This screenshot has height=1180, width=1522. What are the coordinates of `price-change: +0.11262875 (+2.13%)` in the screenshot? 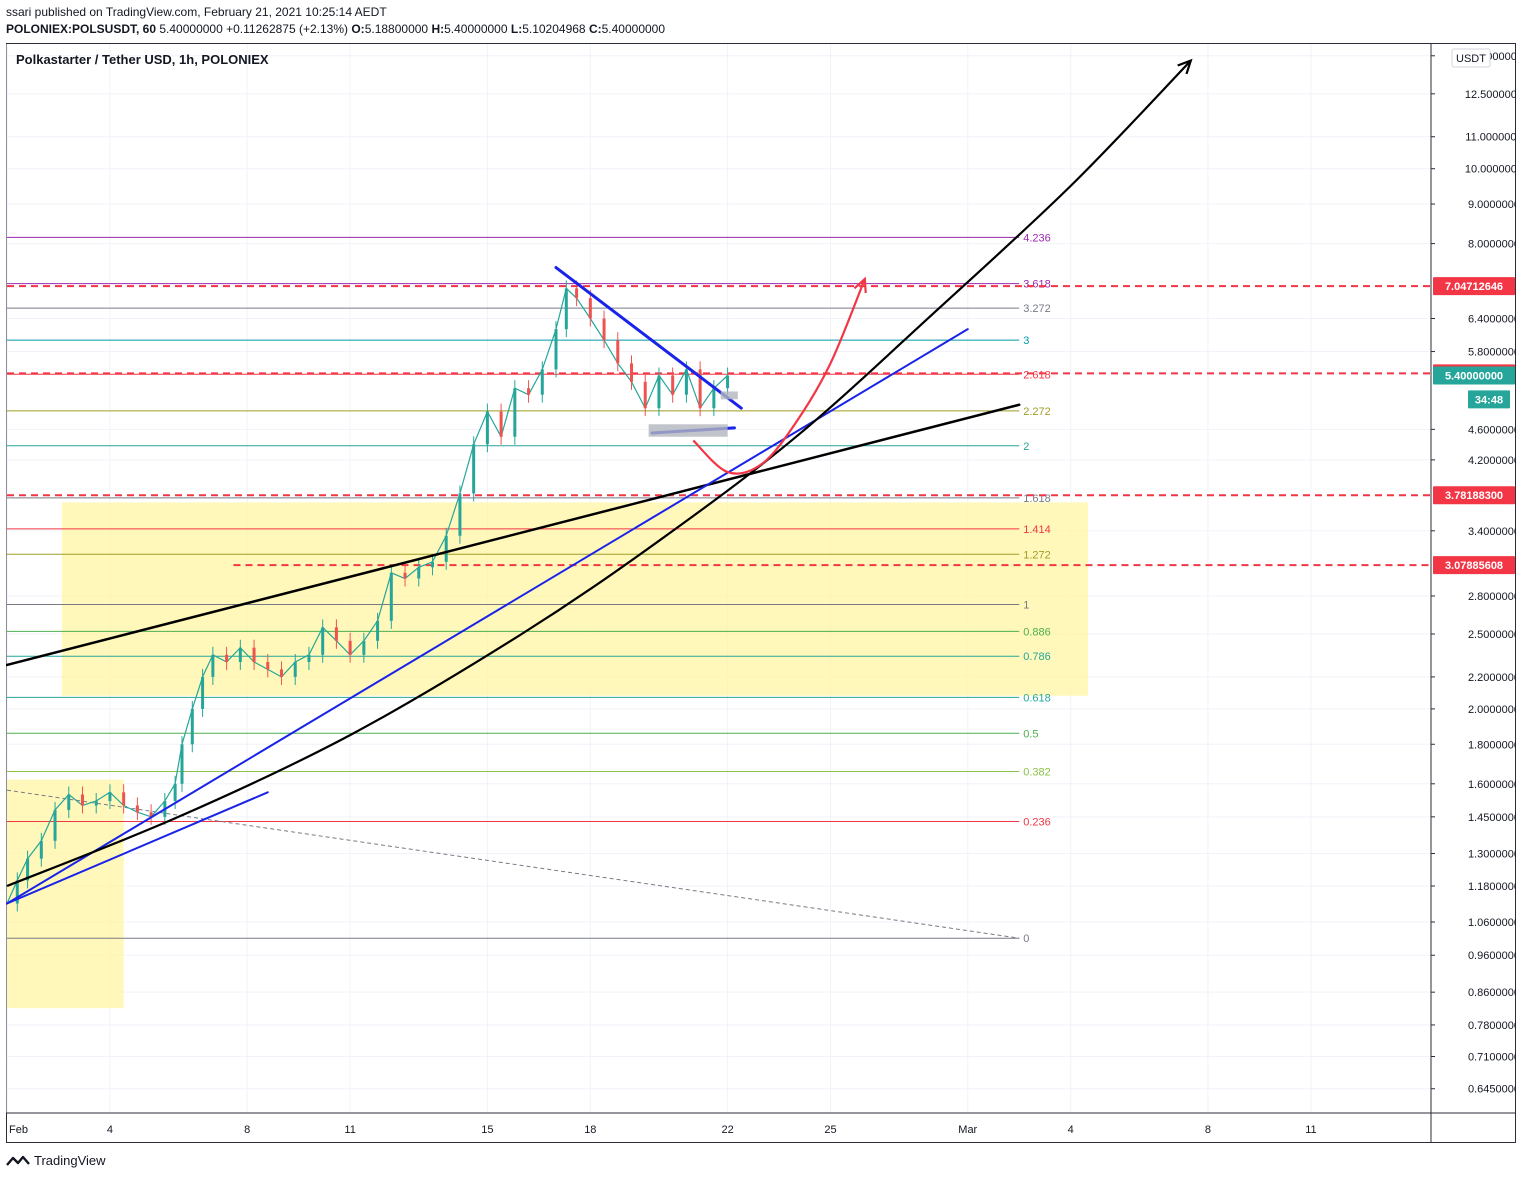 It's located at (287, 29).